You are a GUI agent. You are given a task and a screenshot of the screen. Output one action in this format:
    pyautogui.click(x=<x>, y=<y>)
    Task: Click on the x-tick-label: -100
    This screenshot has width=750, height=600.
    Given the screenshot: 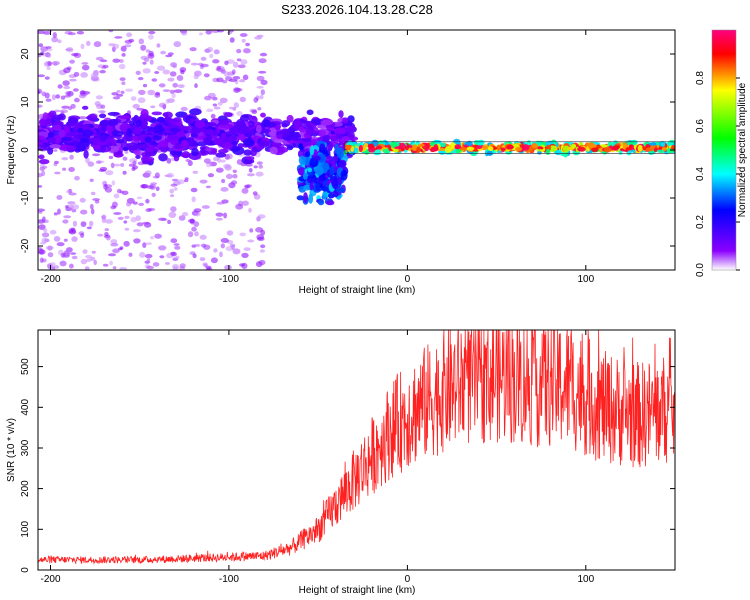 What is the action you would take?
    pyautogui.click(x=229, y=279)
    